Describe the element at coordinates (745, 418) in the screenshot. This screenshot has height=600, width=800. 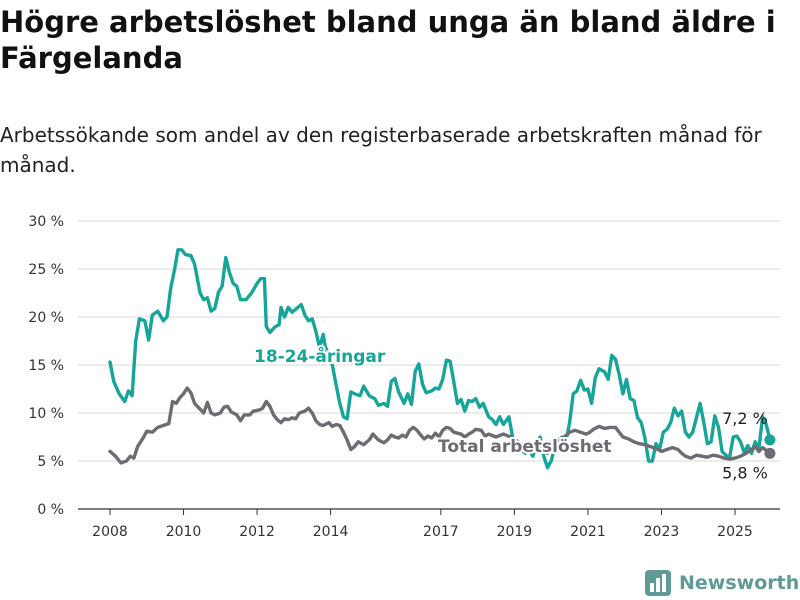
I see `end-value-young: 7,2 %` at that location.